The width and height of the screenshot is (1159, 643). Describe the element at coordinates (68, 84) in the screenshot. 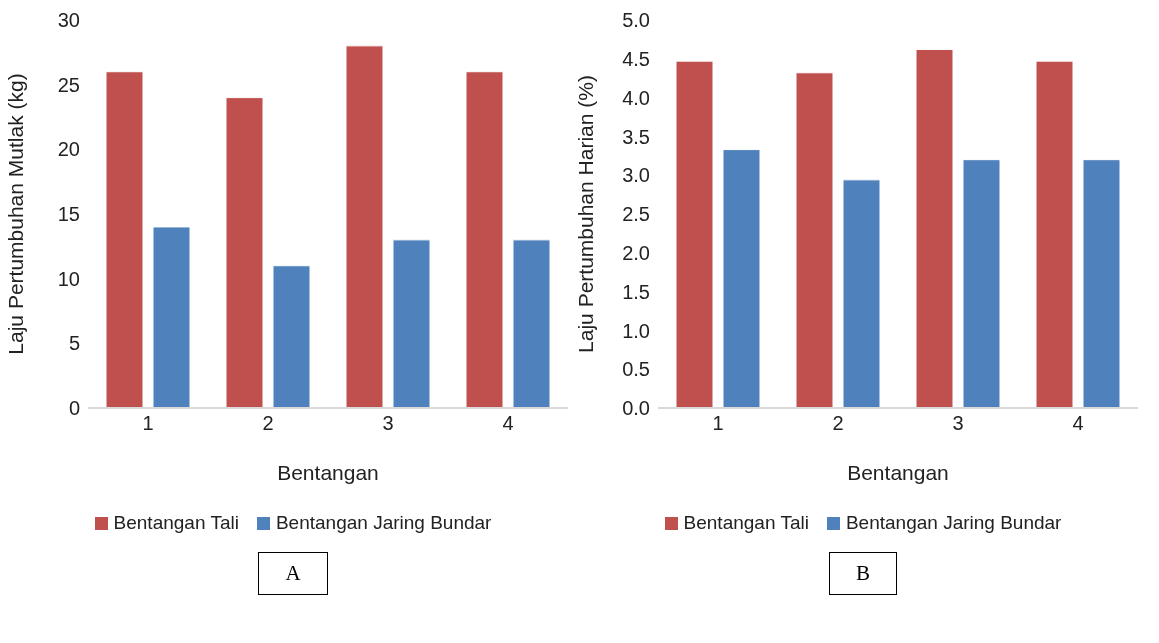

I see `y-tick-label: 25` at that location.